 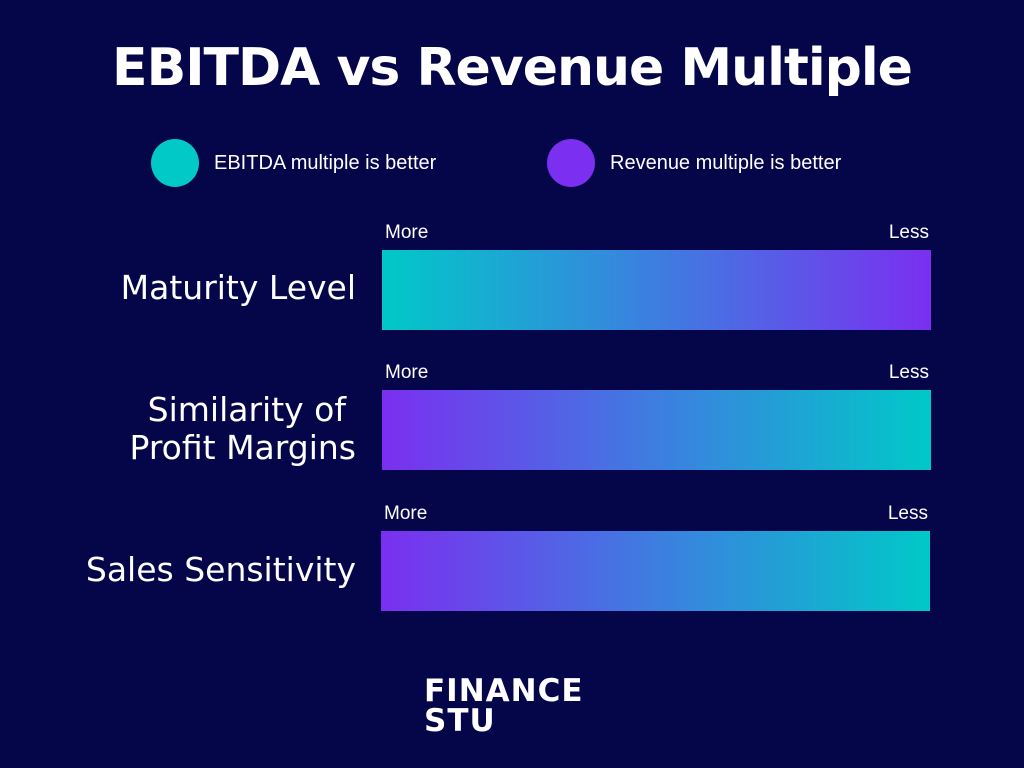 I want to click on legend-dot-revenue, so click(x=571, y=163).